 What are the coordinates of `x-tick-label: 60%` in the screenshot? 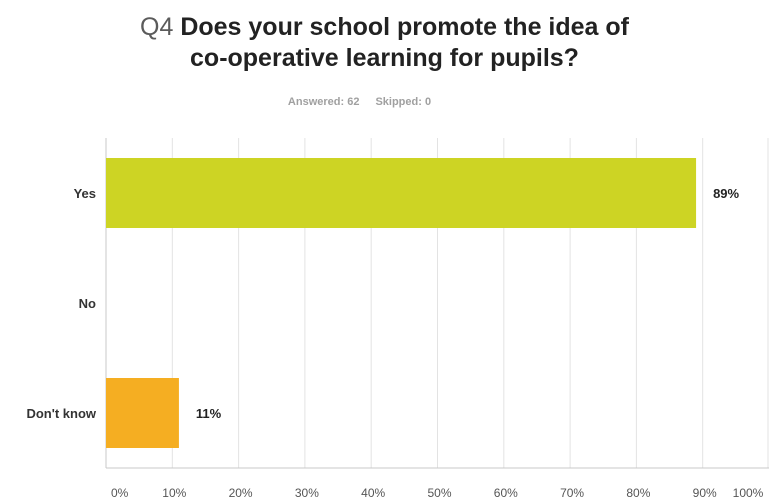 It's located at (506, 493).